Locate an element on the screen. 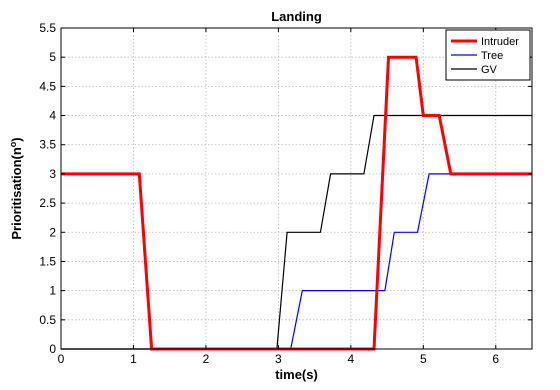  x-tick-label: 6 is located at coordinates (495, 359).